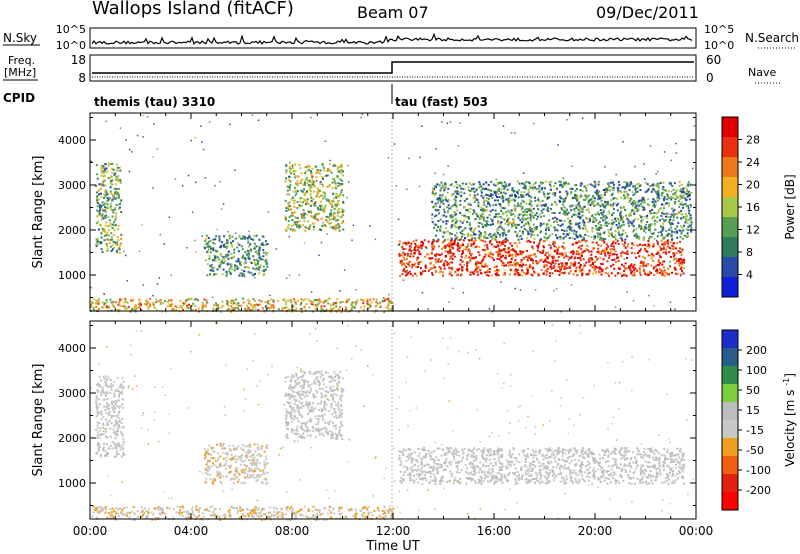  What do you see at coordinates (193, 9) in the screenshot?
I see `station-title: Wallops Island (fitACF)` at bounding box center [193, 9].